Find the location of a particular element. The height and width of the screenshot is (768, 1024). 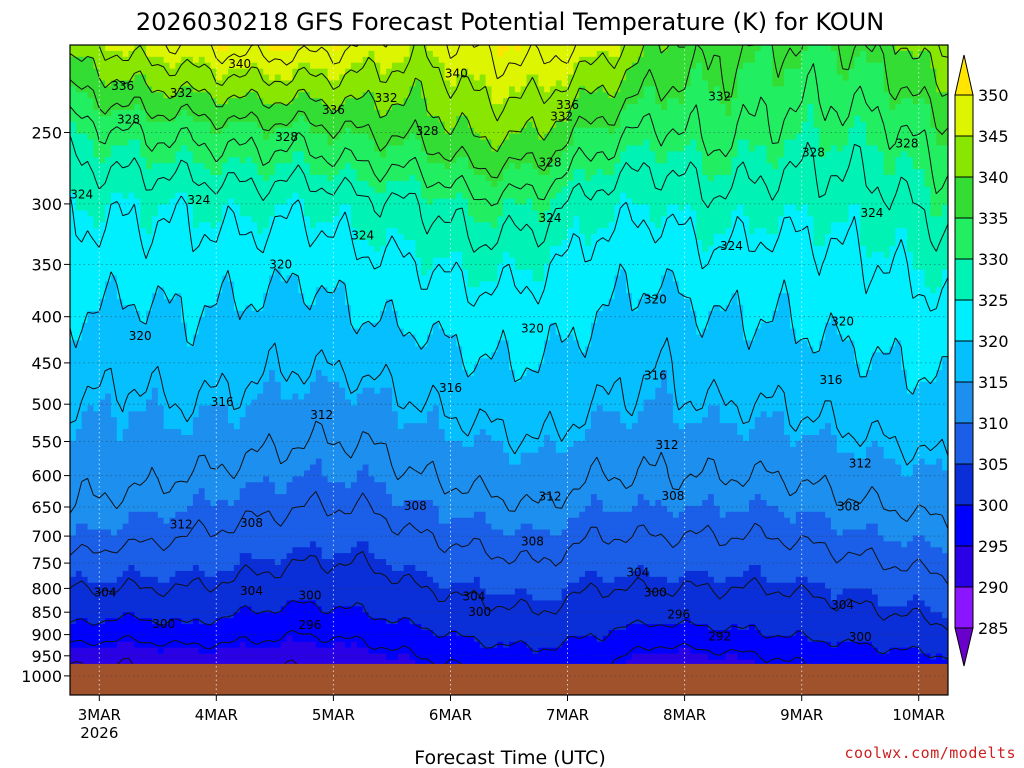

contour-label-328: 328 is located at coordinates (286, 137).